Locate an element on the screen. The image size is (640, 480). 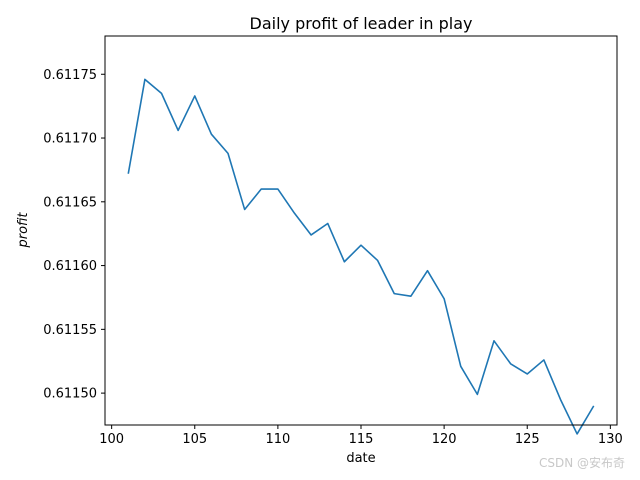
y-tick-label: 0.61155 is located at coordinates (70, 330).